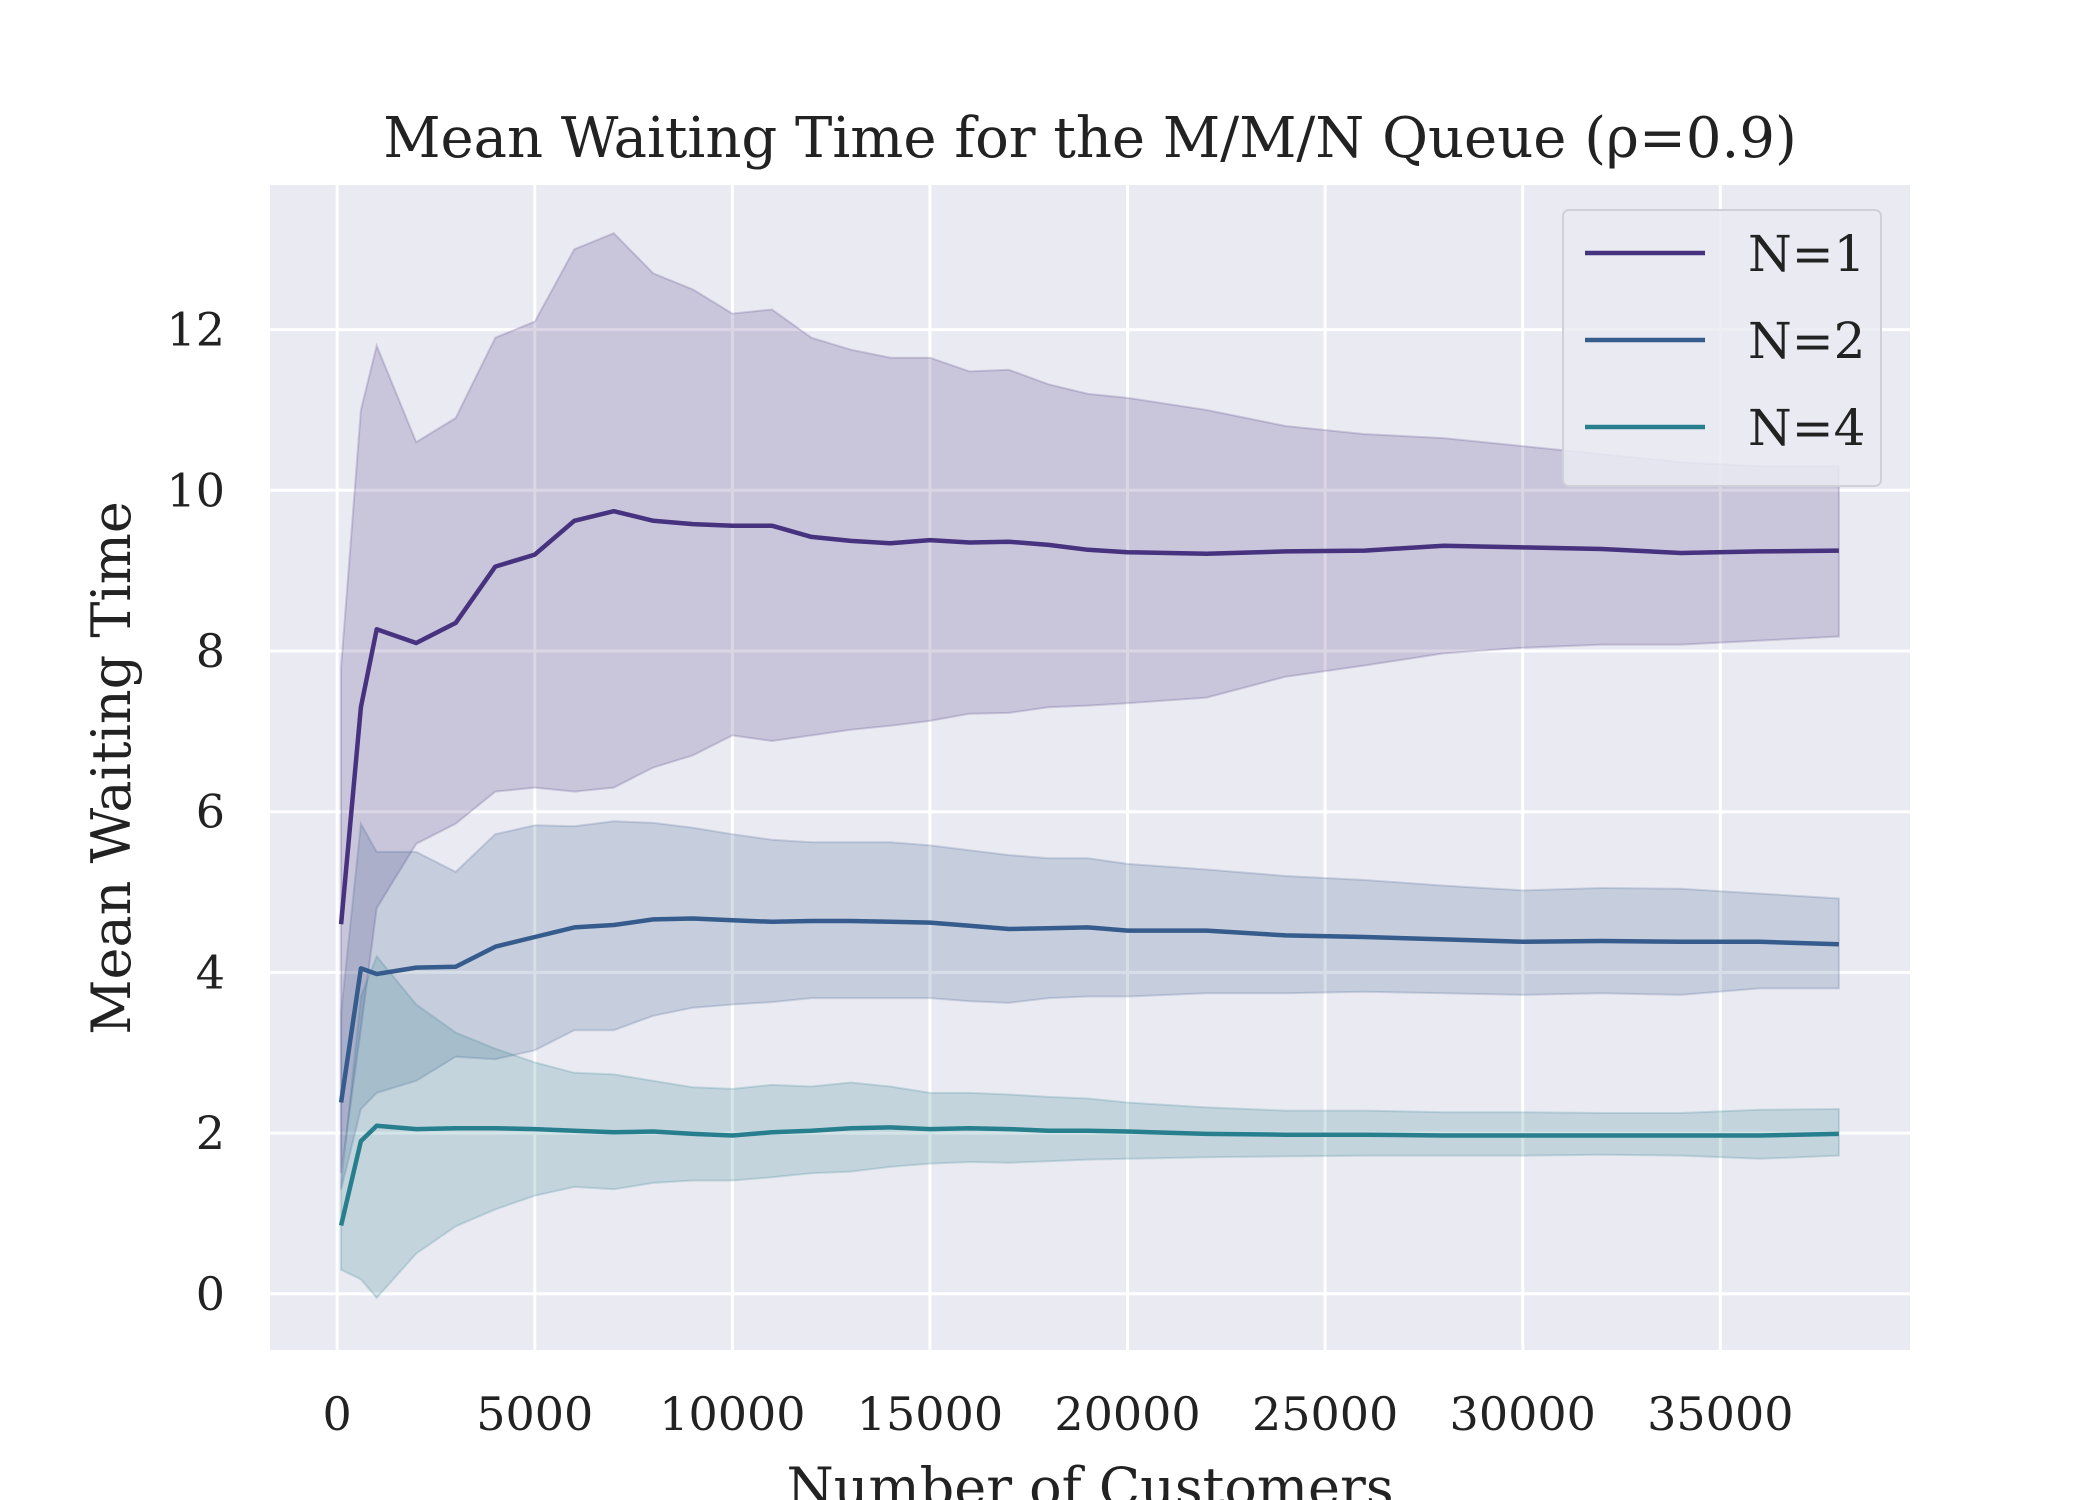  What do you see at coordinates (930, 1414) in the screenshot?
I see `x-tick-label: 15000` at bounding box center [930, 1414].